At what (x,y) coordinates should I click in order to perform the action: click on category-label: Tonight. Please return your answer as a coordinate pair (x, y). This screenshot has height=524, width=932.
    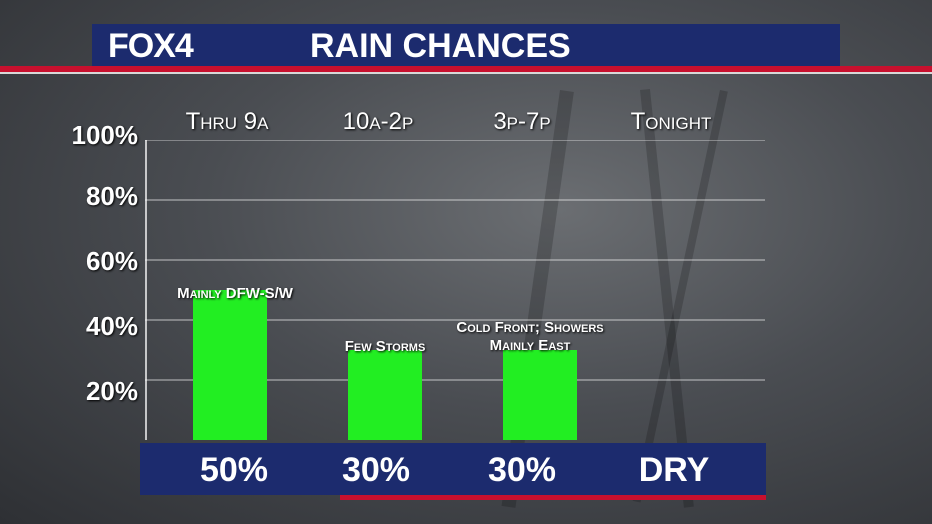
    Looking at the image, I should click on (671, 121).